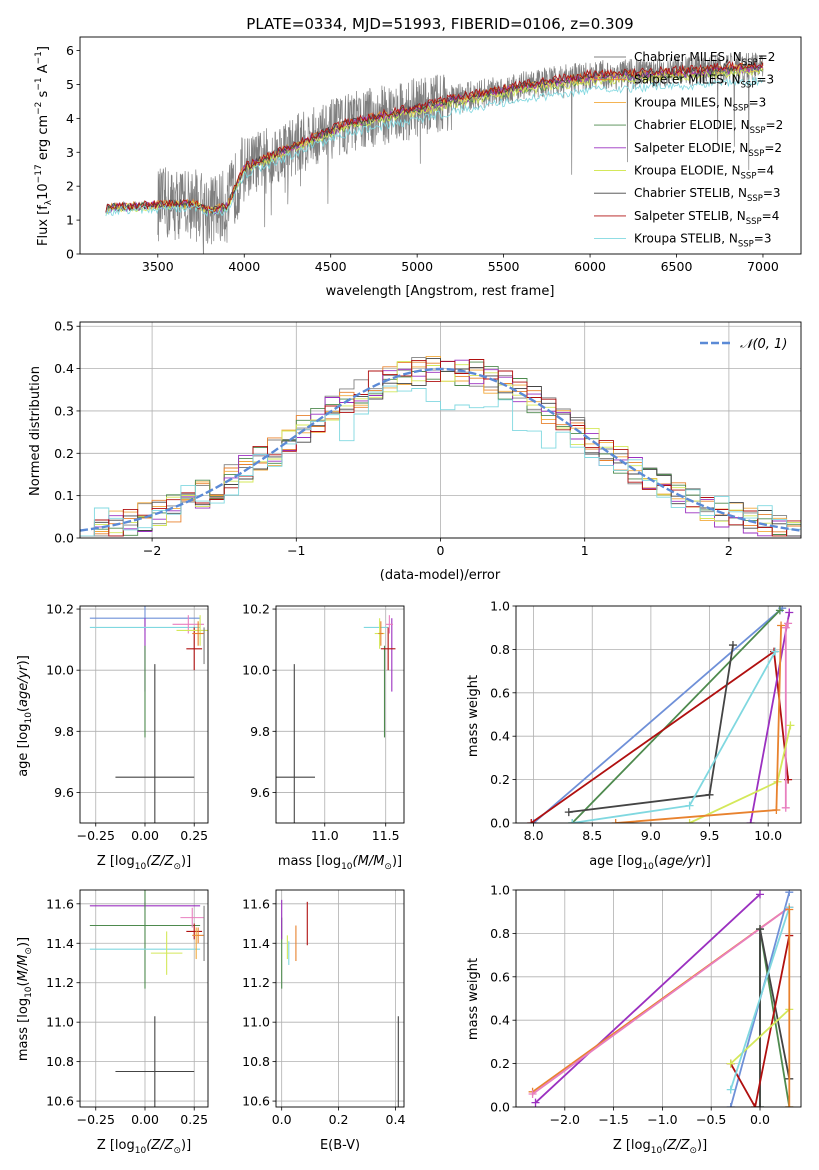  I want to click on weight-vs-age-xtick-label: 10.0, so click(768, 835).